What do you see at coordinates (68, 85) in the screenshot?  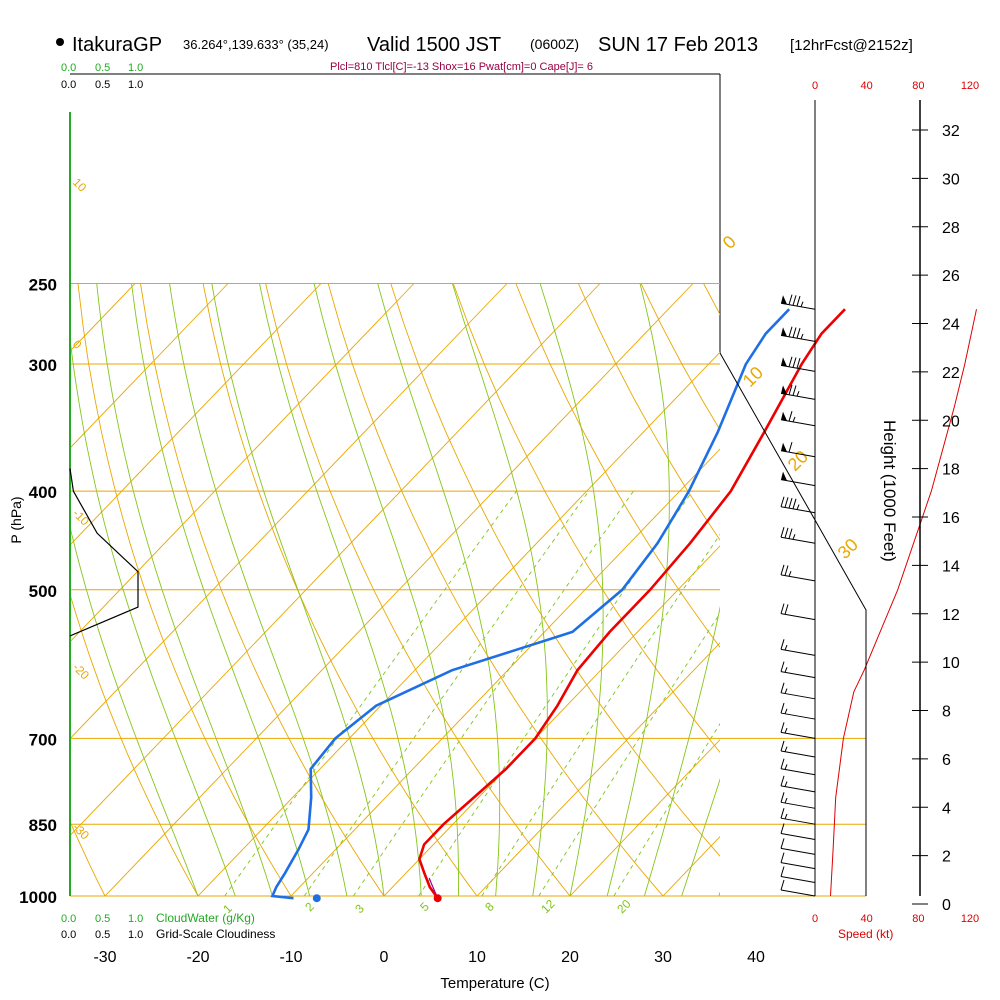 I see `top-black-0: 0.0` at bounding box center [68, 85].